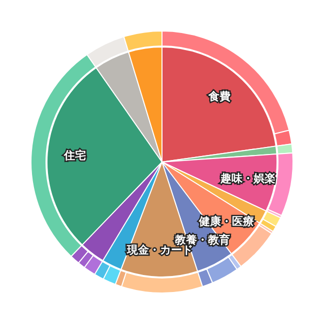 This screenshot has height=332, width=336. I want to click on slice-label: 食費, so click(218, 97).